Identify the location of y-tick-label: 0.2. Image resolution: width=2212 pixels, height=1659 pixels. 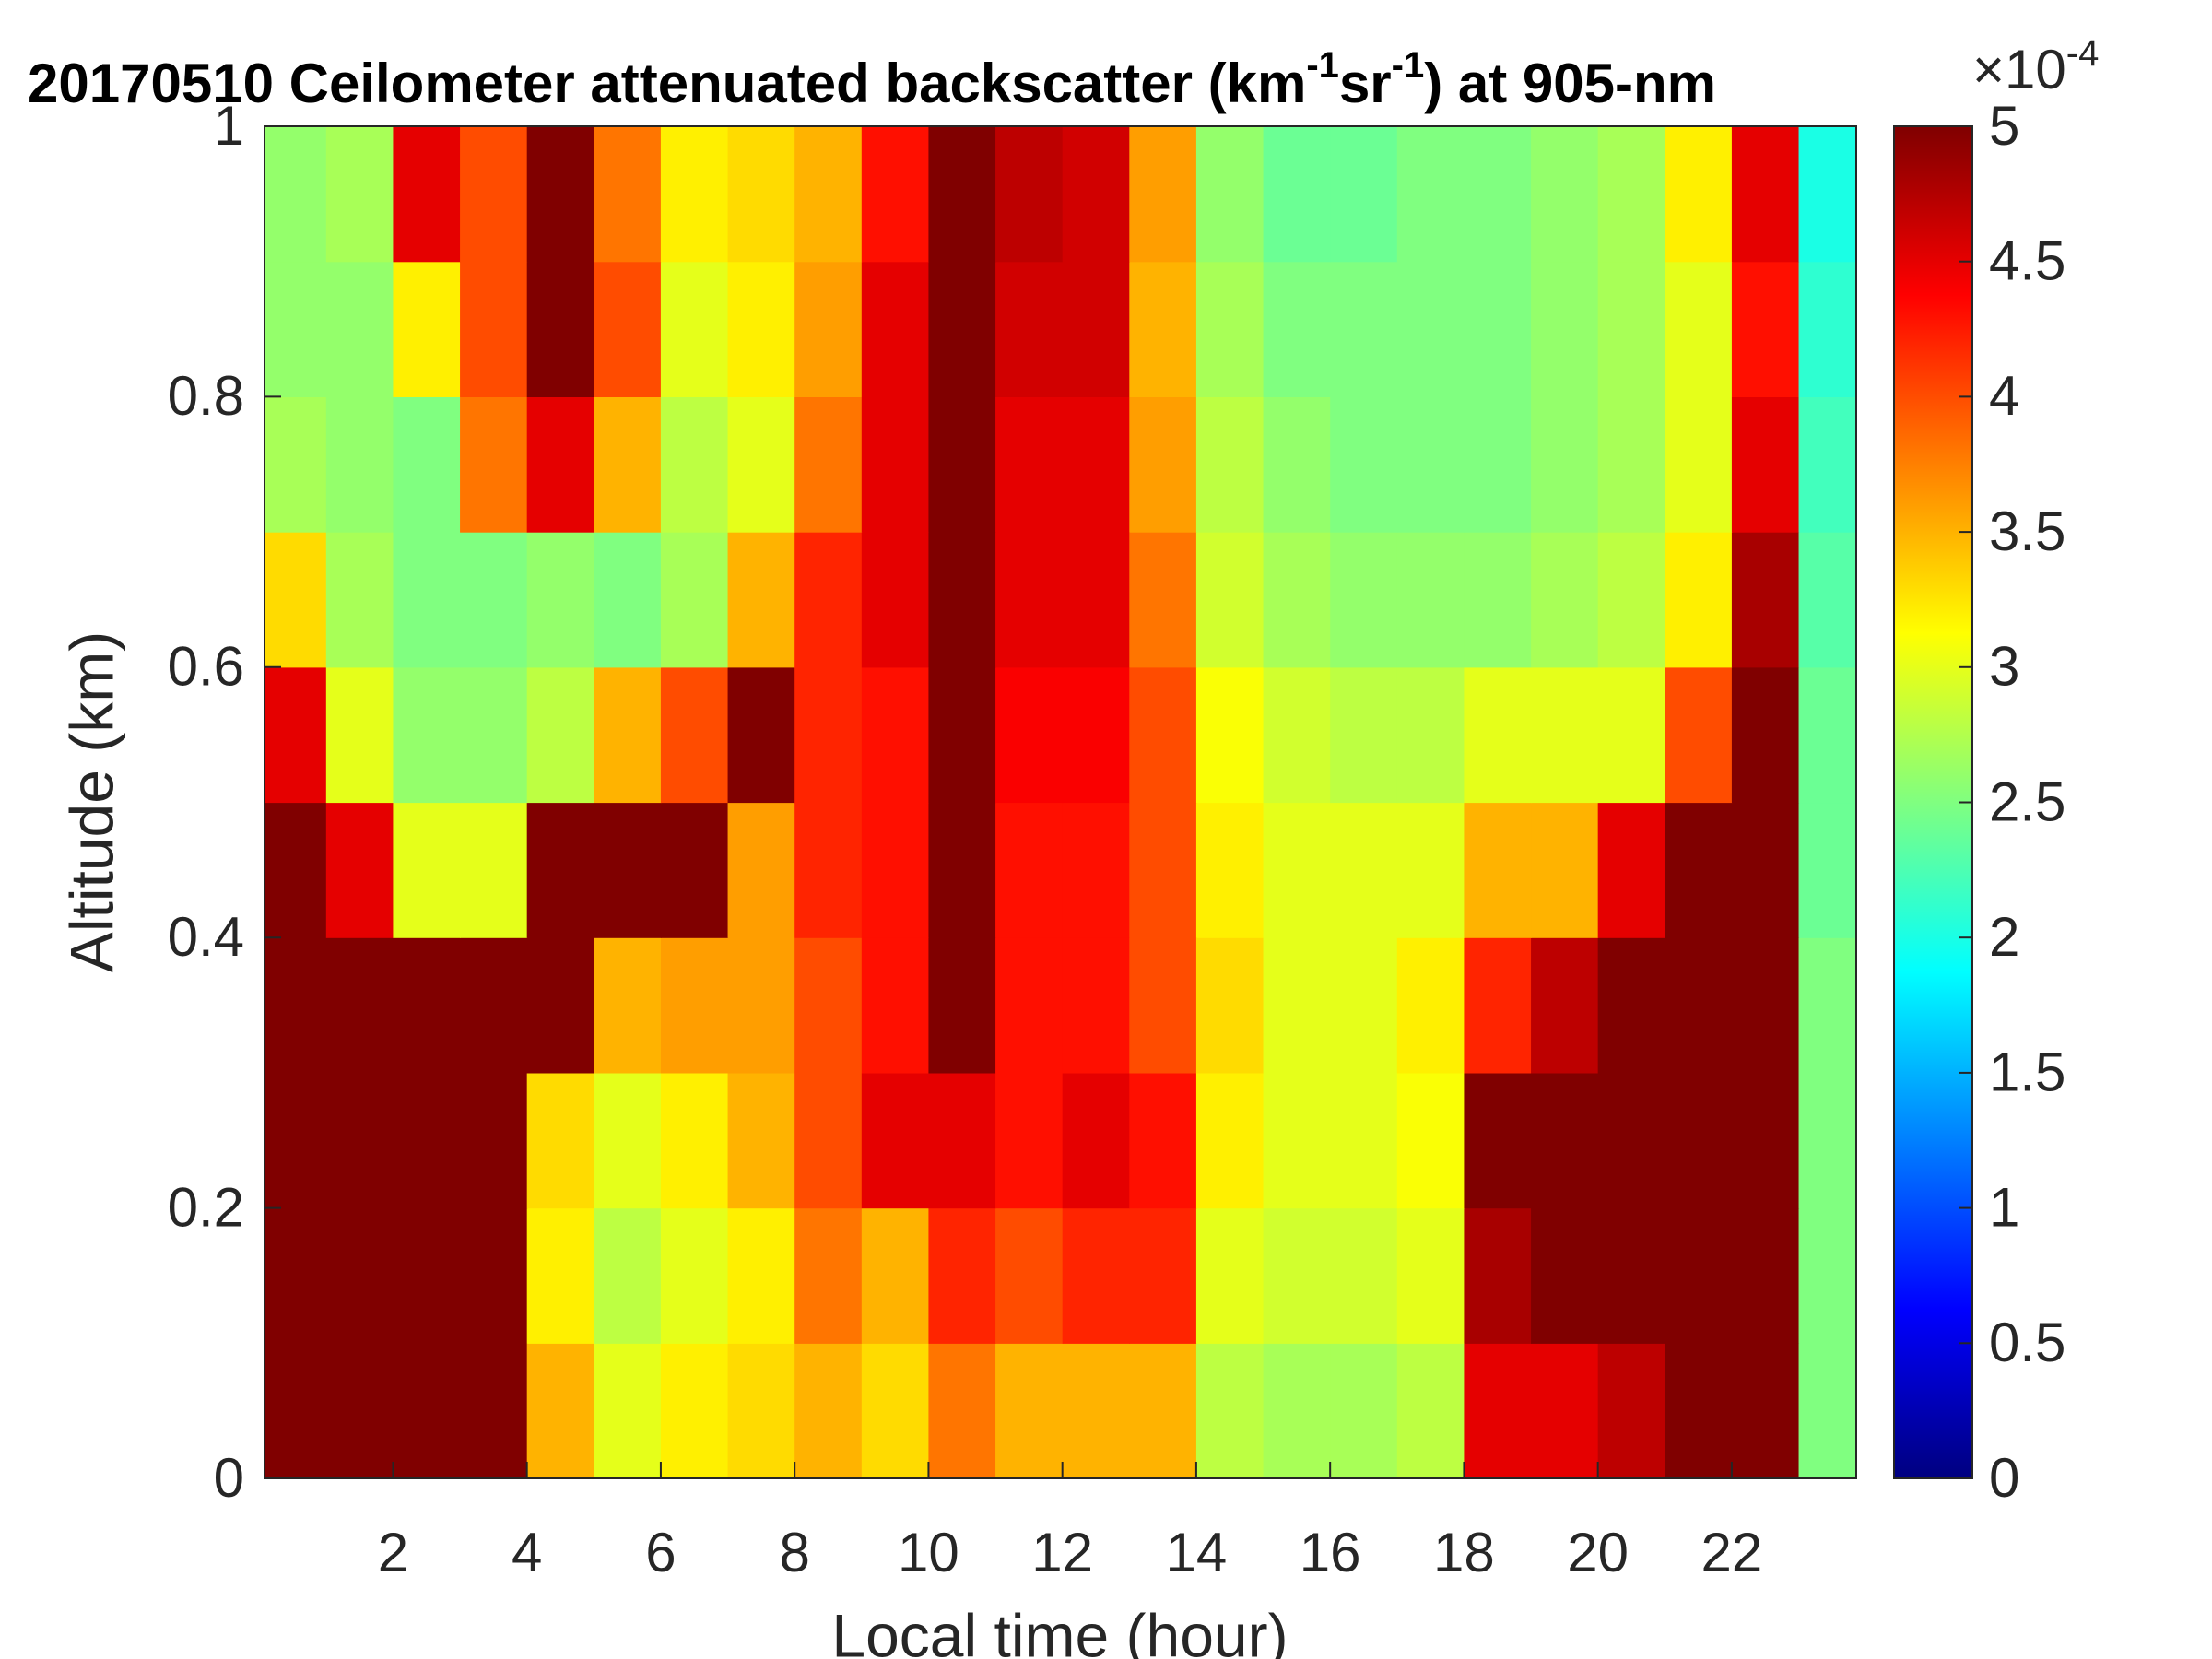
(206, 1207).